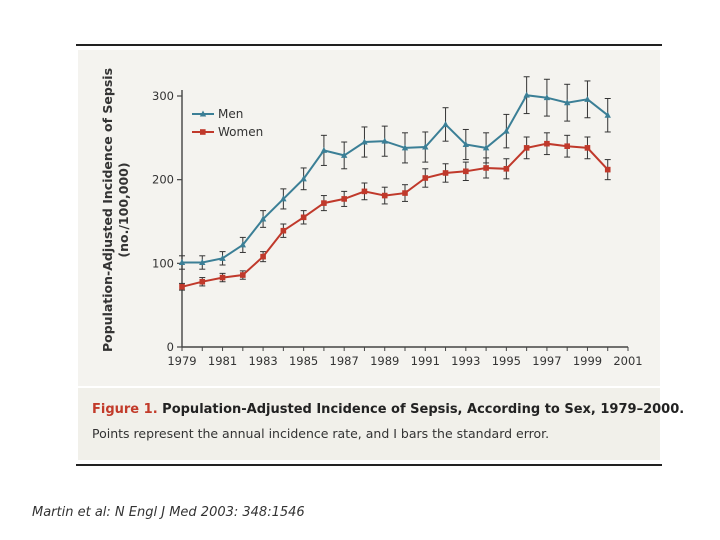 This screenshot has width=720, height=540. What do you see at coordinates (163, 180) in the screenshot?
I see `y-tick-label: 200` at bounding box center [163, 180].